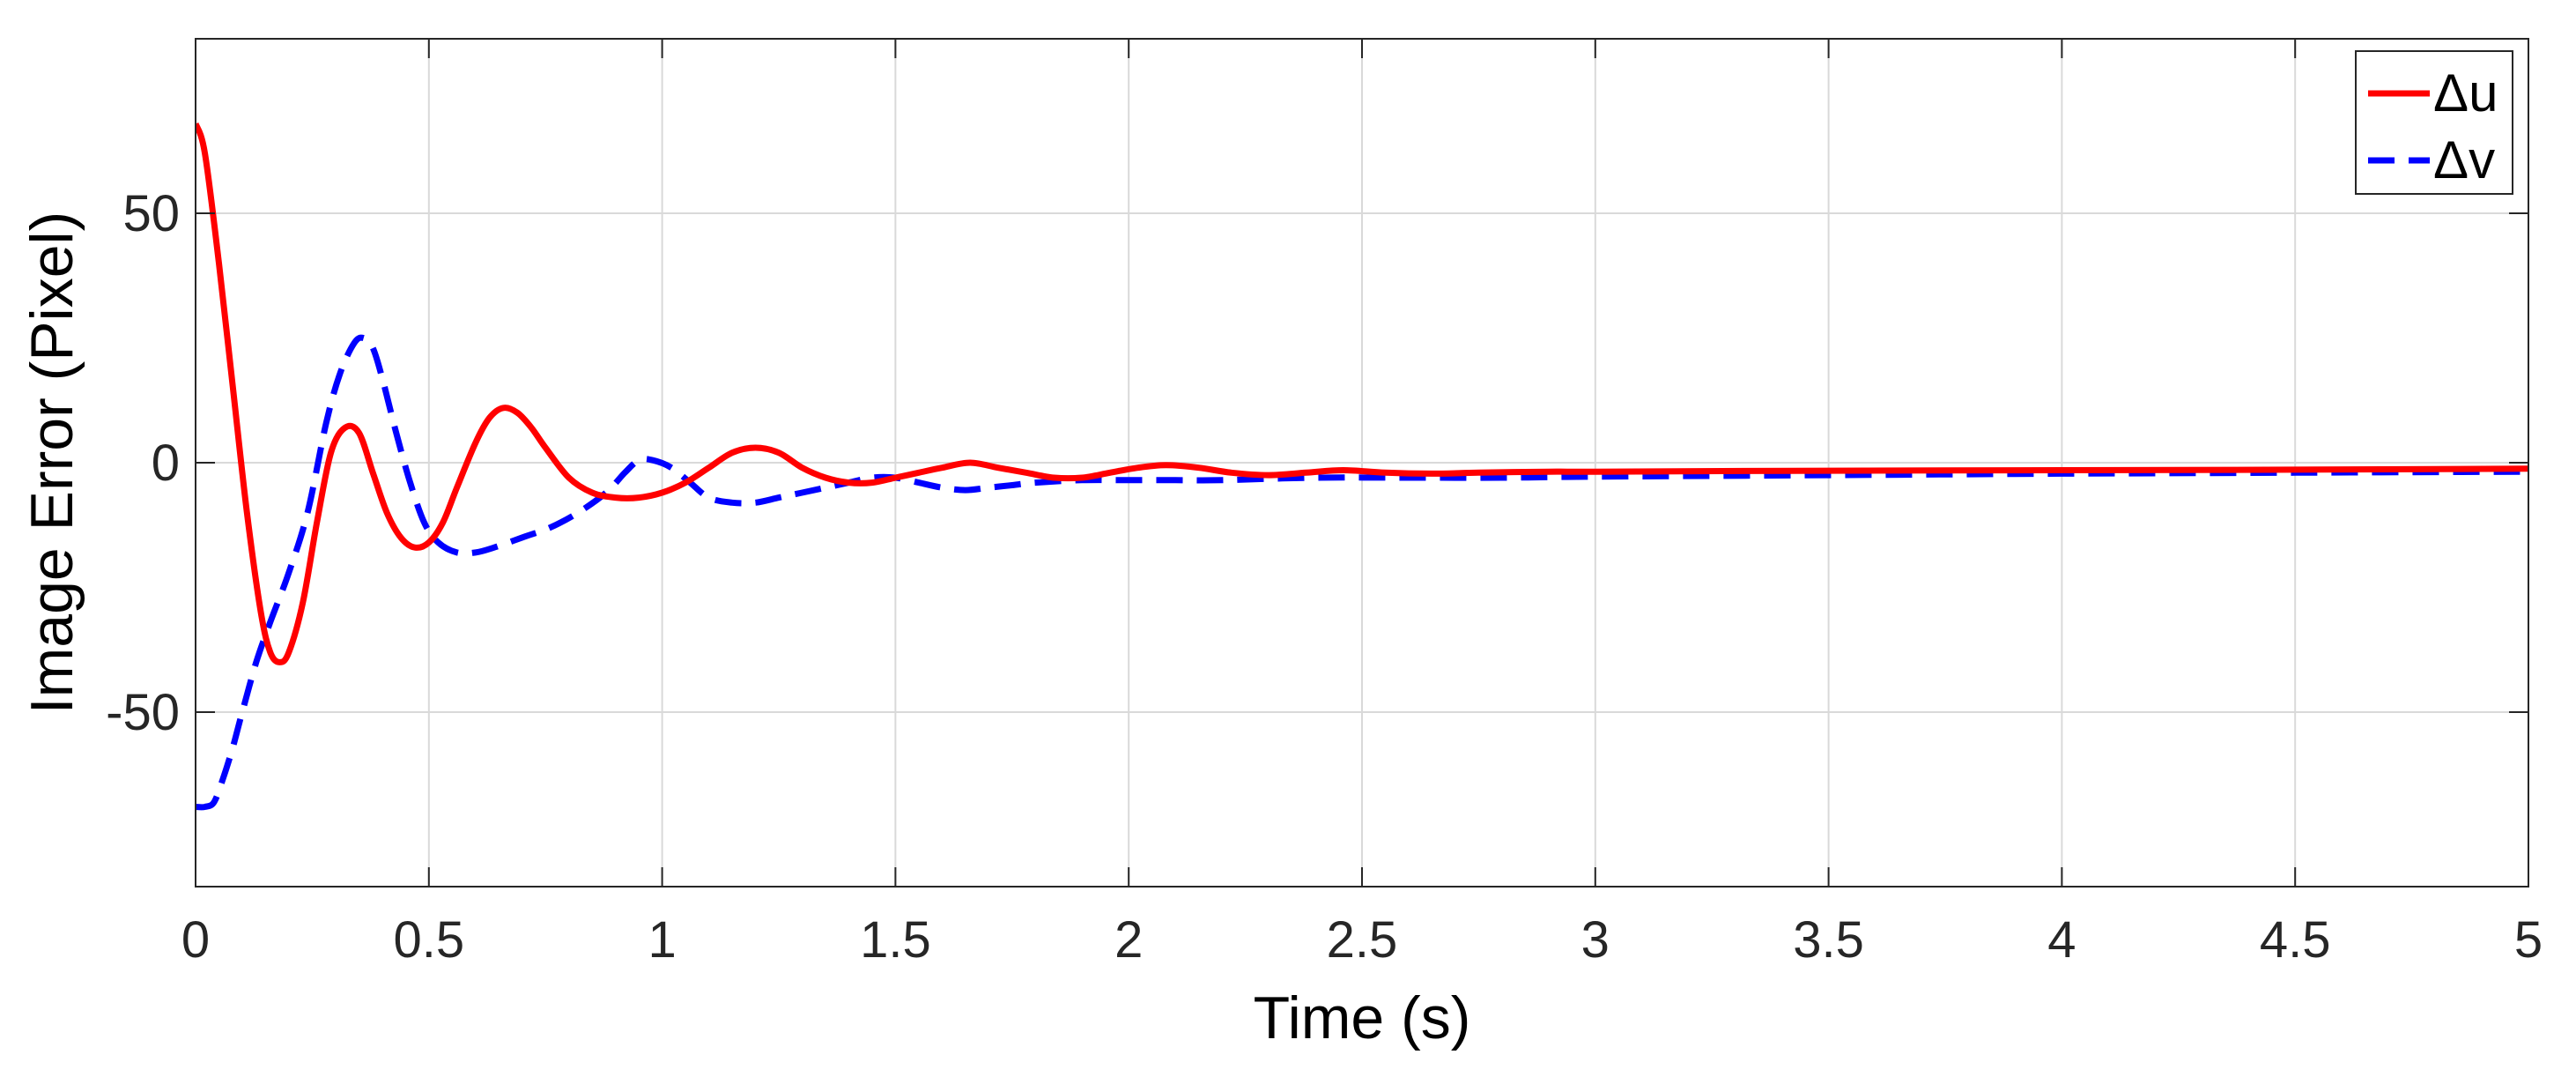 Image resolution: width=2576 pixels, height=1077 pixels. I want to click on x-tick-label: 2, so click(1128, 940).